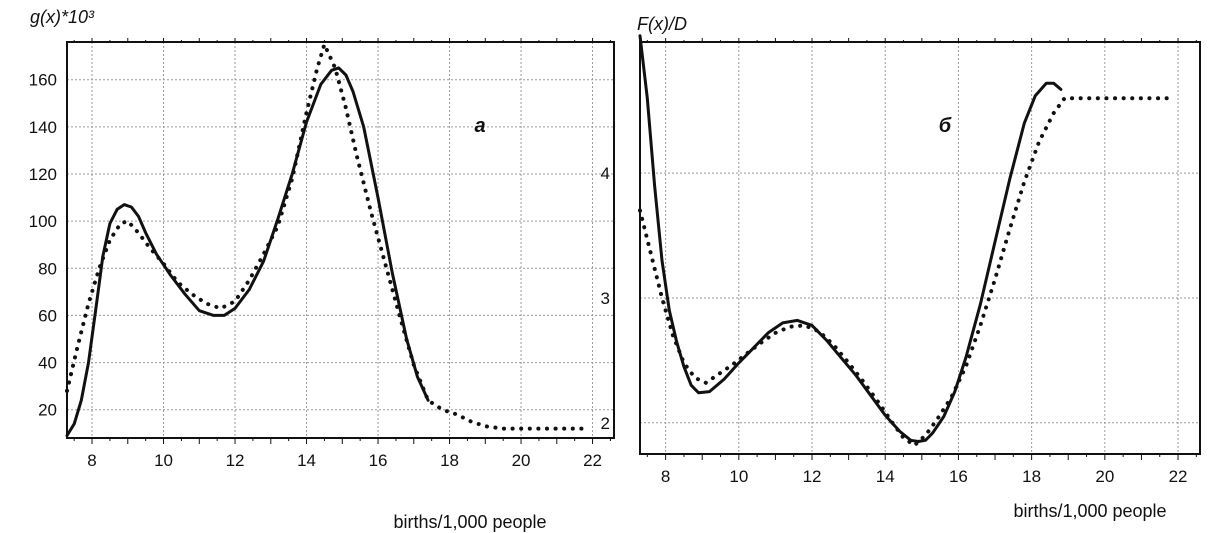  I want to click on panel-a-y-tick-label: 20, so click(47, 410).